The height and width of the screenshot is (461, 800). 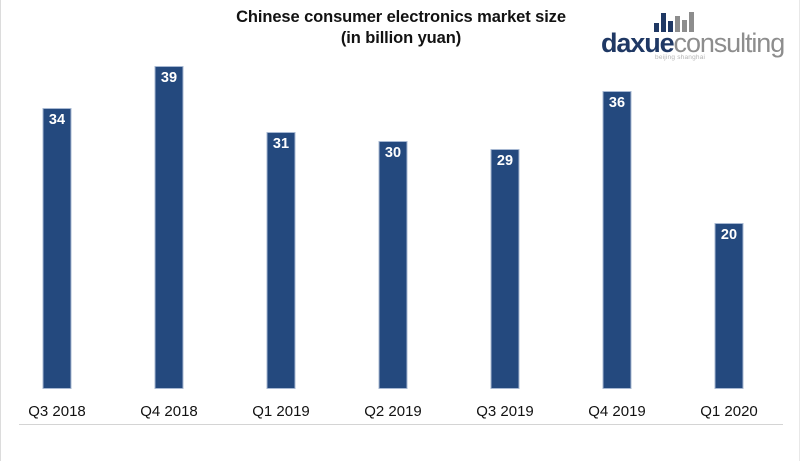 I want to click on bar-value-label: 36, so click(x=617, y=103).